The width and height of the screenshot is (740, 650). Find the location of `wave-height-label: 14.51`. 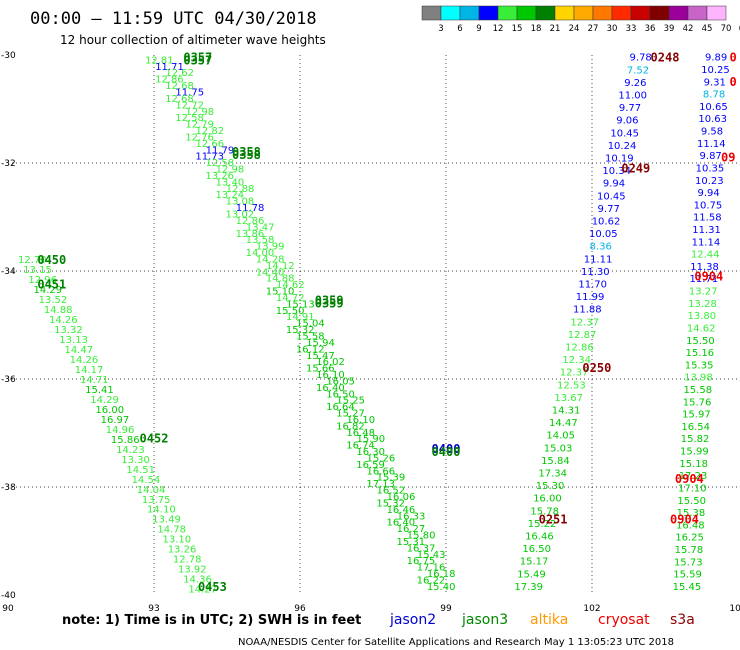

wave-height-label: 14.51 is located at coordinates (140, 470).